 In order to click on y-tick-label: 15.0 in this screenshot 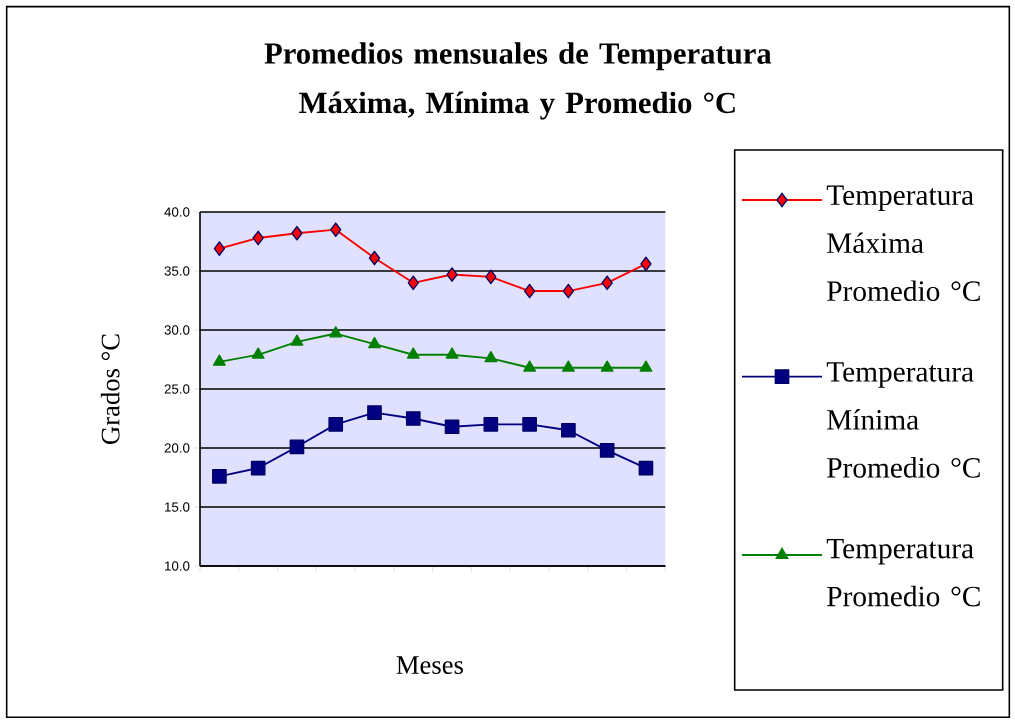, I will do `click(177, 507)`.